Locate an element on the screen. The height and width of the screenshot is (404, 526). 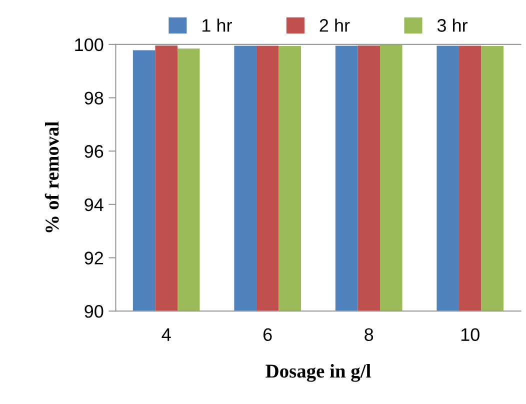
x-tick-label: 4 is located at coordinates (166, 334).